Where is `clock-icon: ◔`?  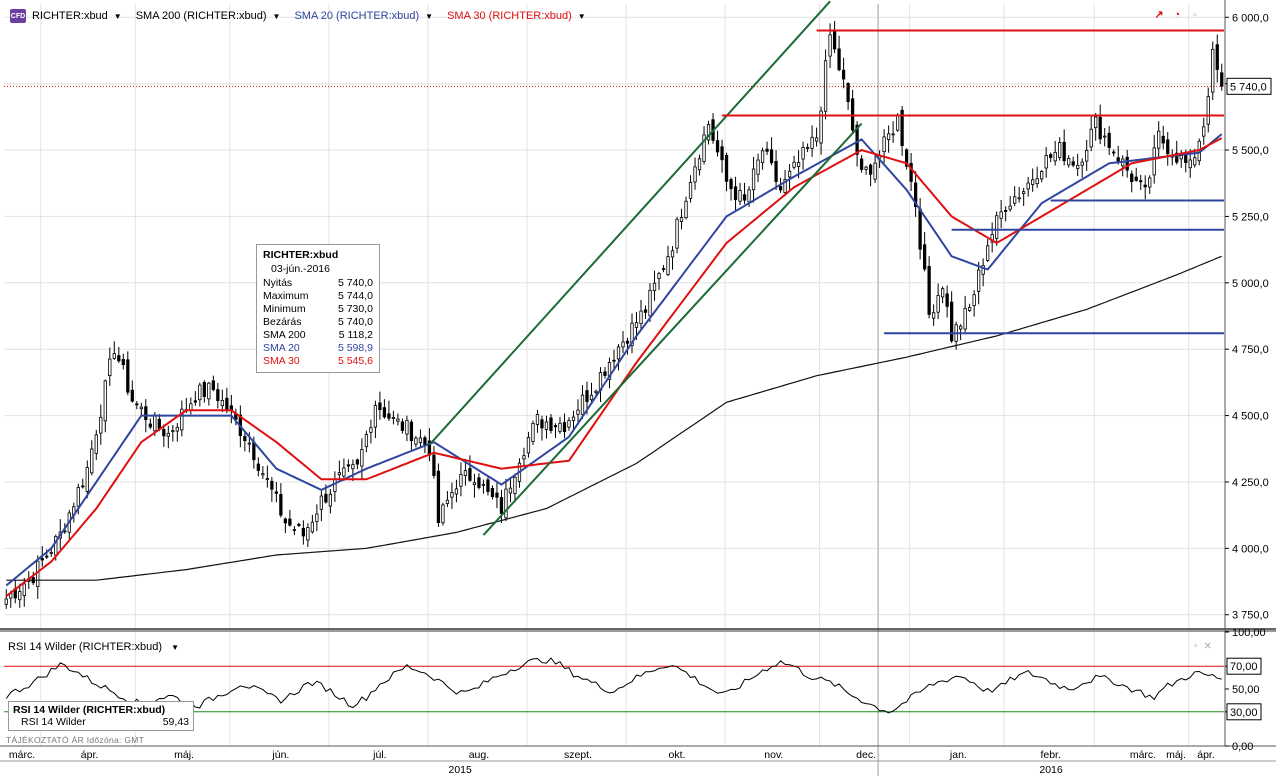 clock-icon: ◔ is located at coordinates (1177, 15).